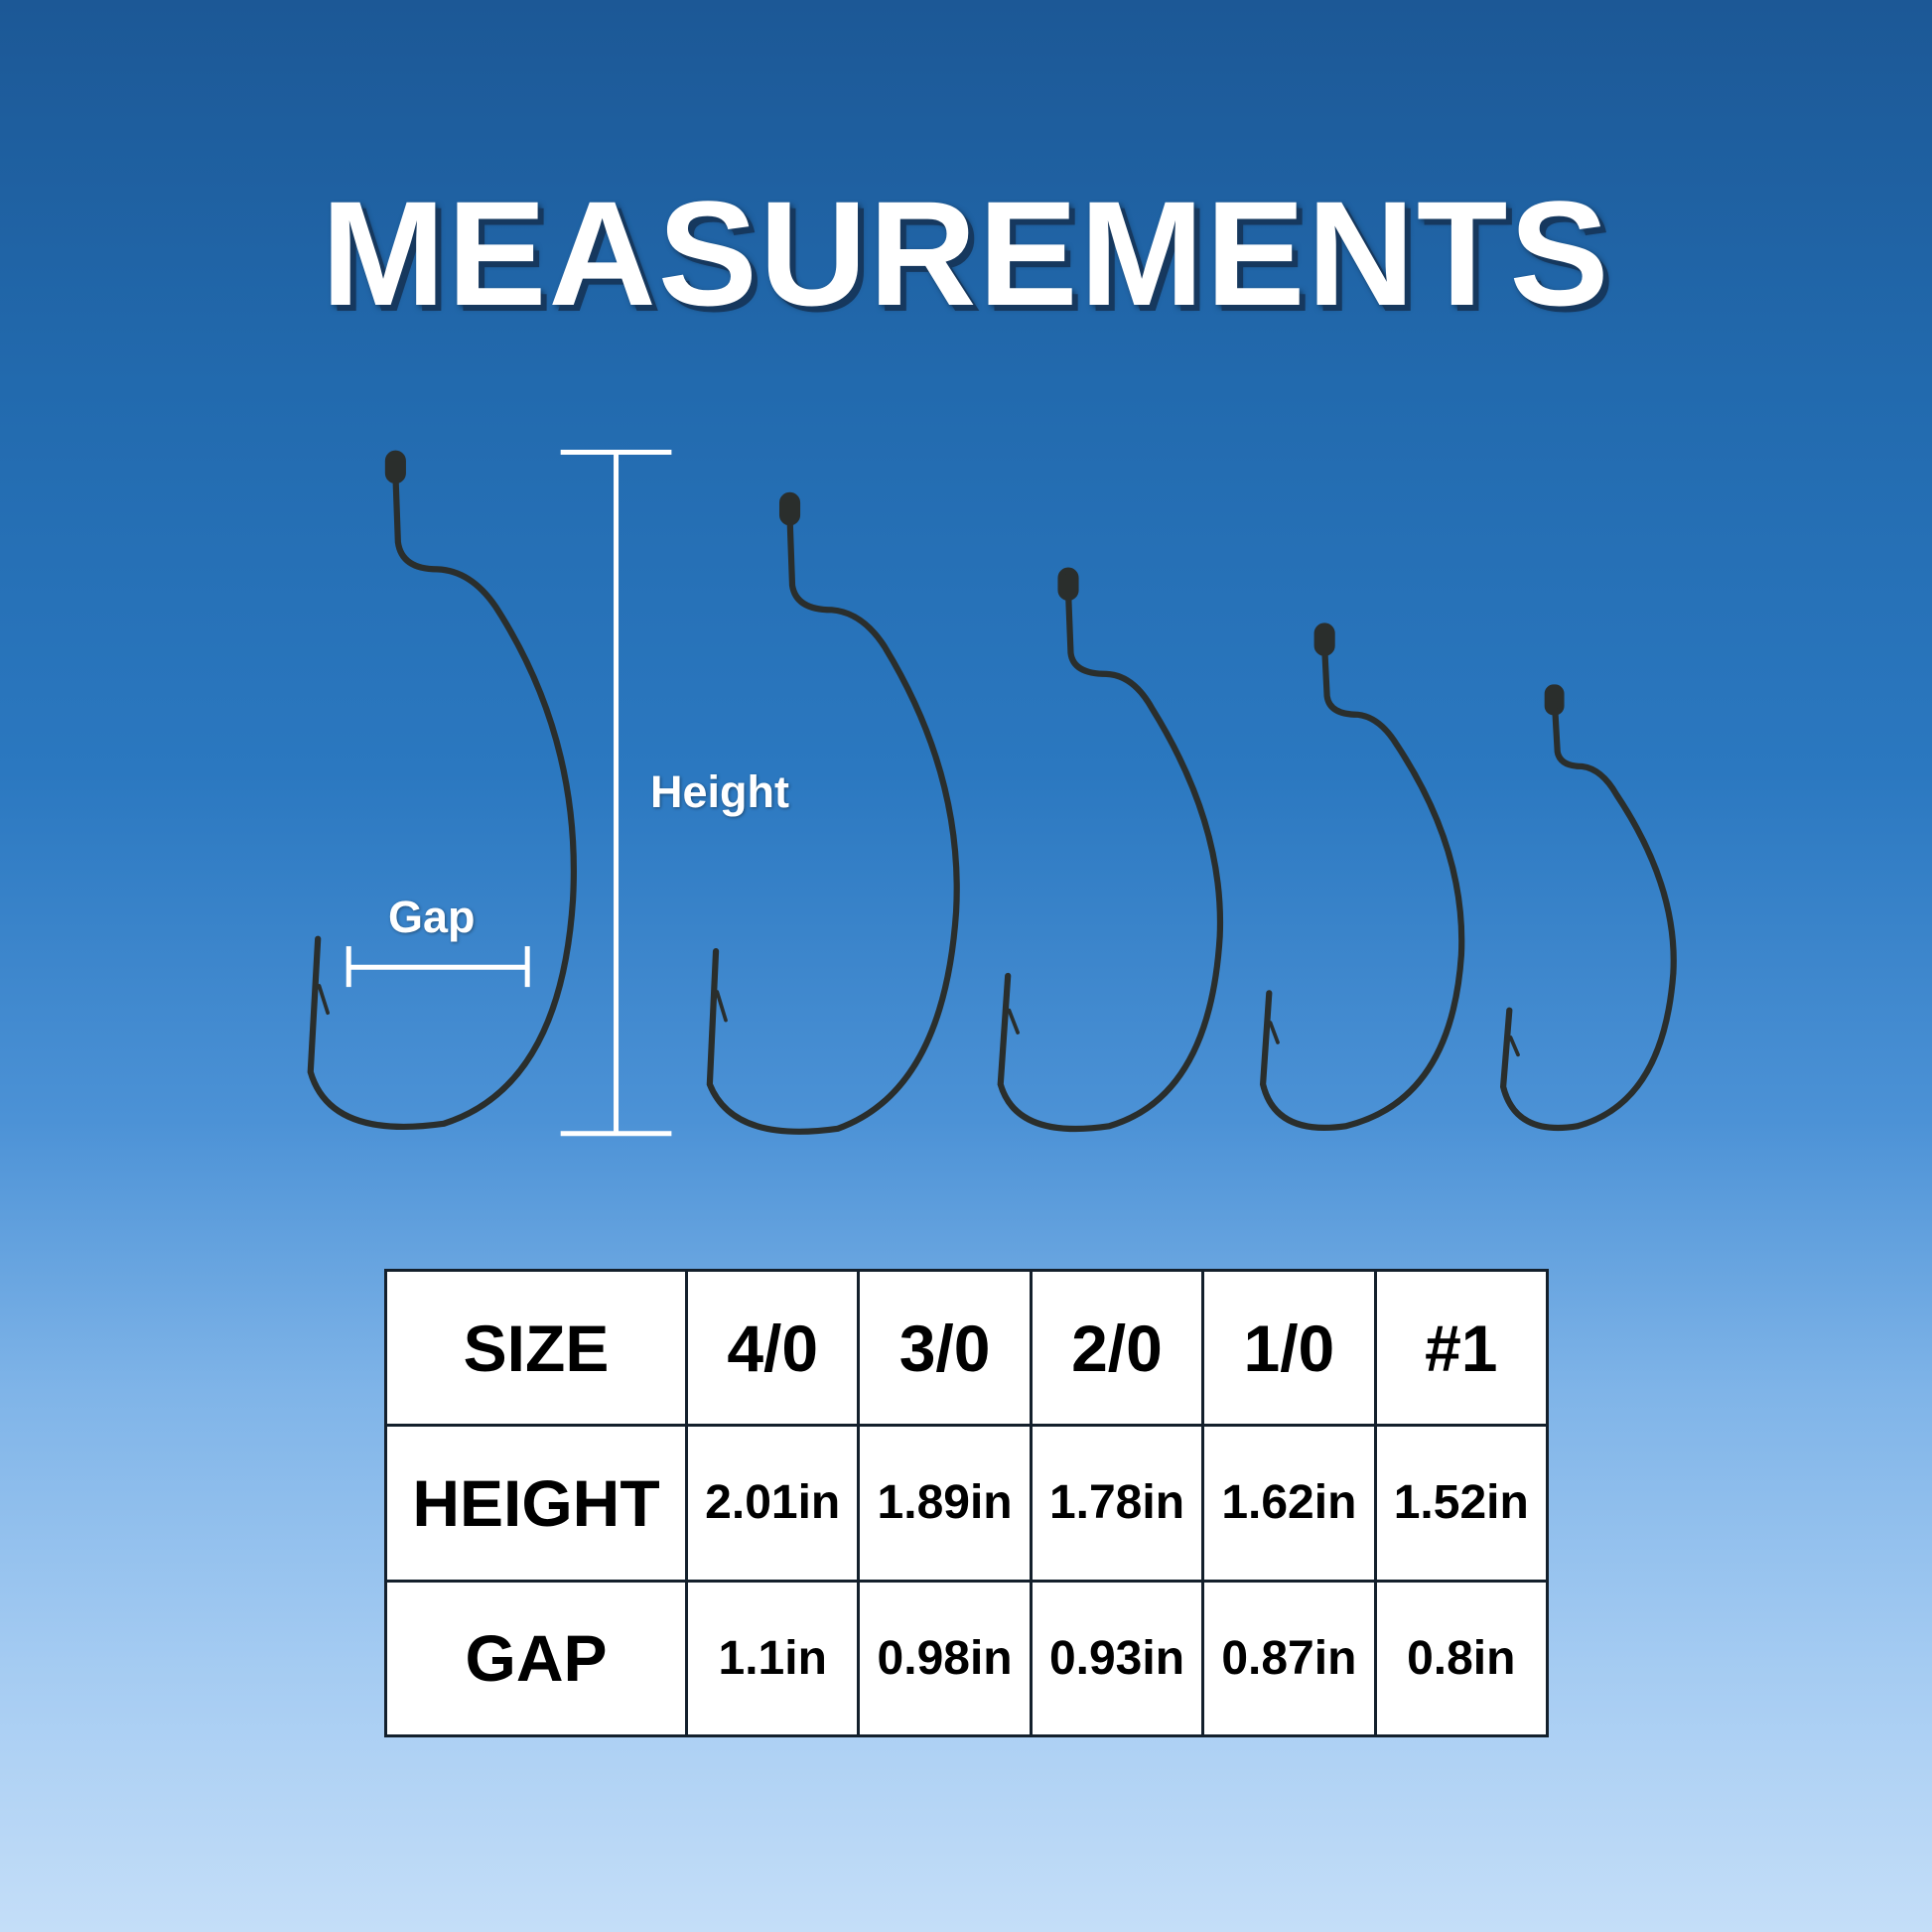  I want to click on height-dimension-line, so click(616, 793).